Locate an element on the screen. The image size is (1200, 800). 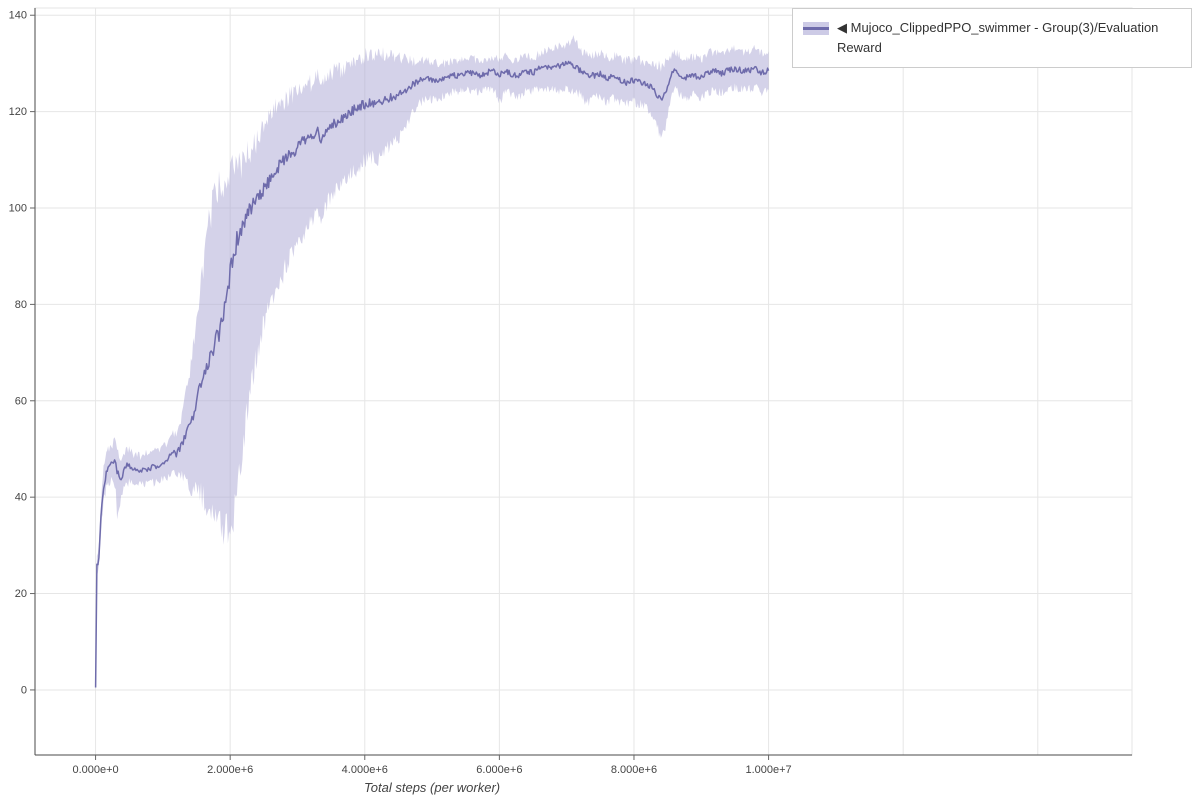
y-tick-label: 100 is located at coordinates (18, 209).